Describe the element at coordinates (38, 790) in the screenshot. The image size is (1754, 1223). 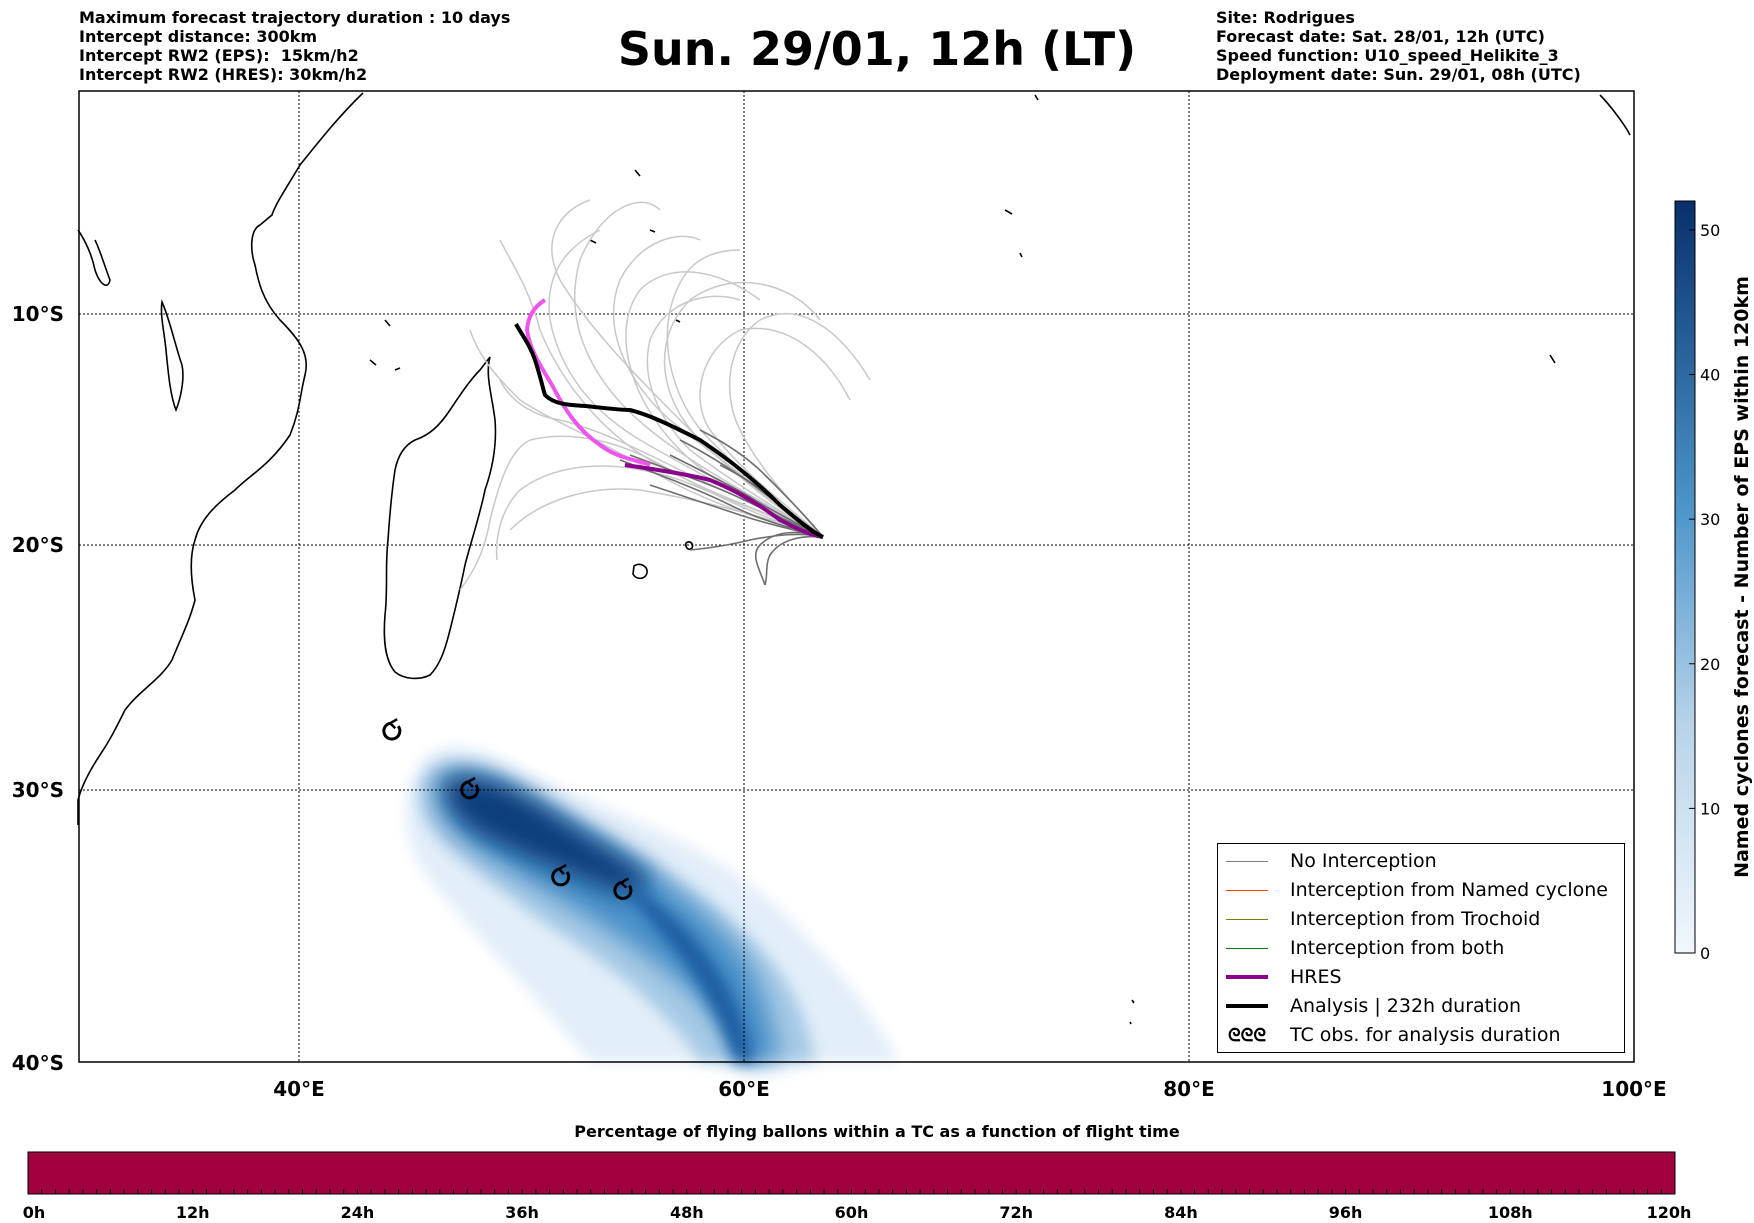
I see `lat-tick-label: 30°S` at that location.